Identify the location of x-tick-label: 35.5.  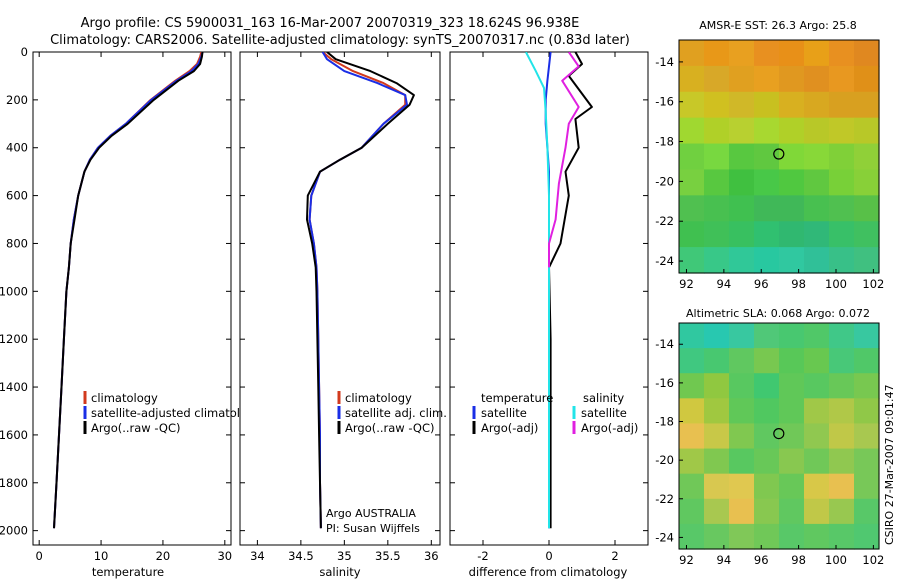
(388, 556).